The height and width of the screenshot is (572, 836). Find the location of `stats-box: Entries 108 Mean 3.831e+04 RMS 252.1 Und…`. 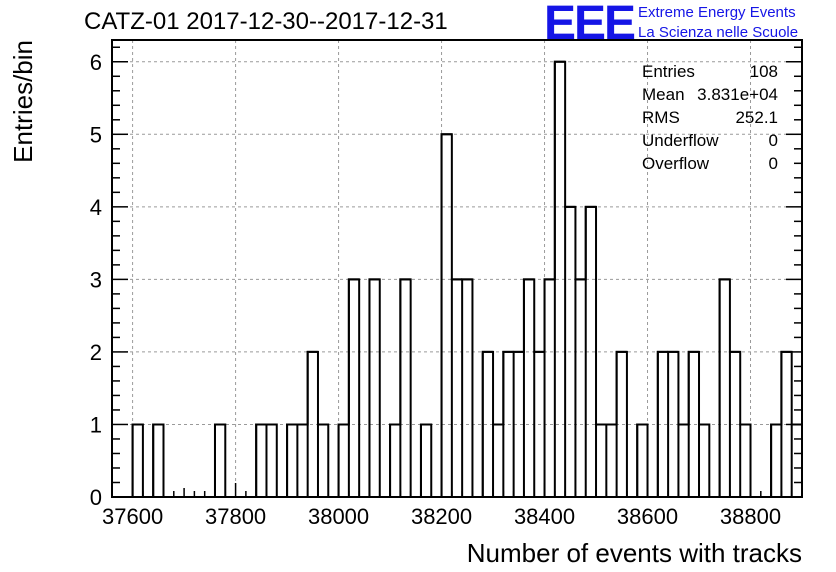

stats-box: Entries 108 Mean 3.831e+04 RMS 252.1 Und… is located at coordinates (710, 117).